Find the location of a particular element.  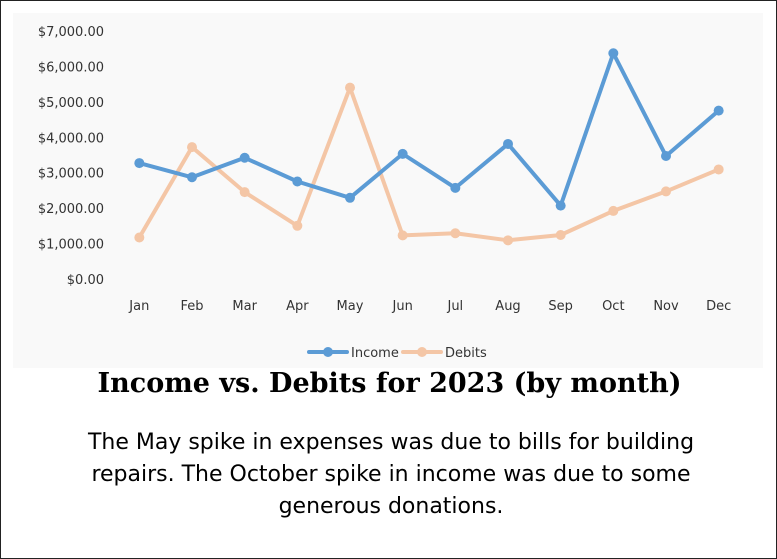

x-tick-label: Nov is located at coordinates (666, 306).